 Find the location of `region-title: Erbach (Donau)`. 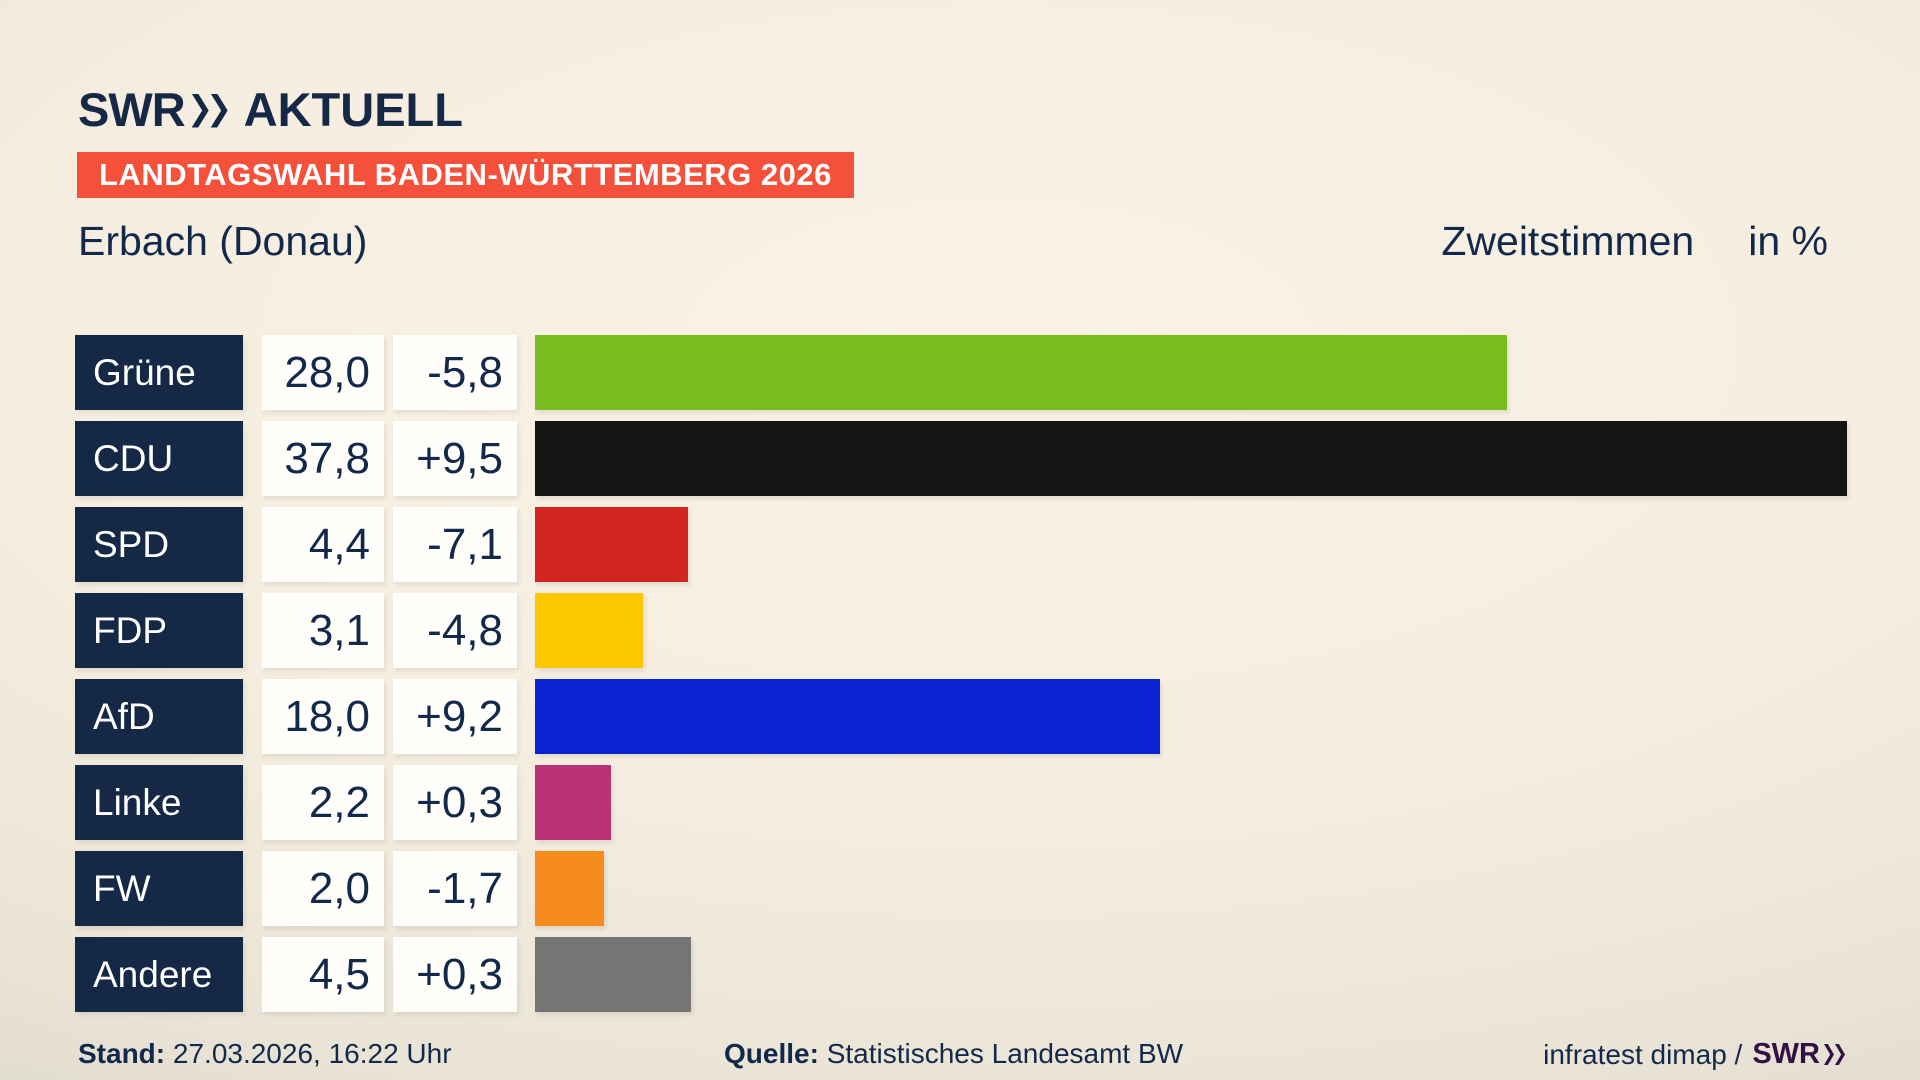

region-title: Erbach (Donau) is located at coordinates (223, 241).